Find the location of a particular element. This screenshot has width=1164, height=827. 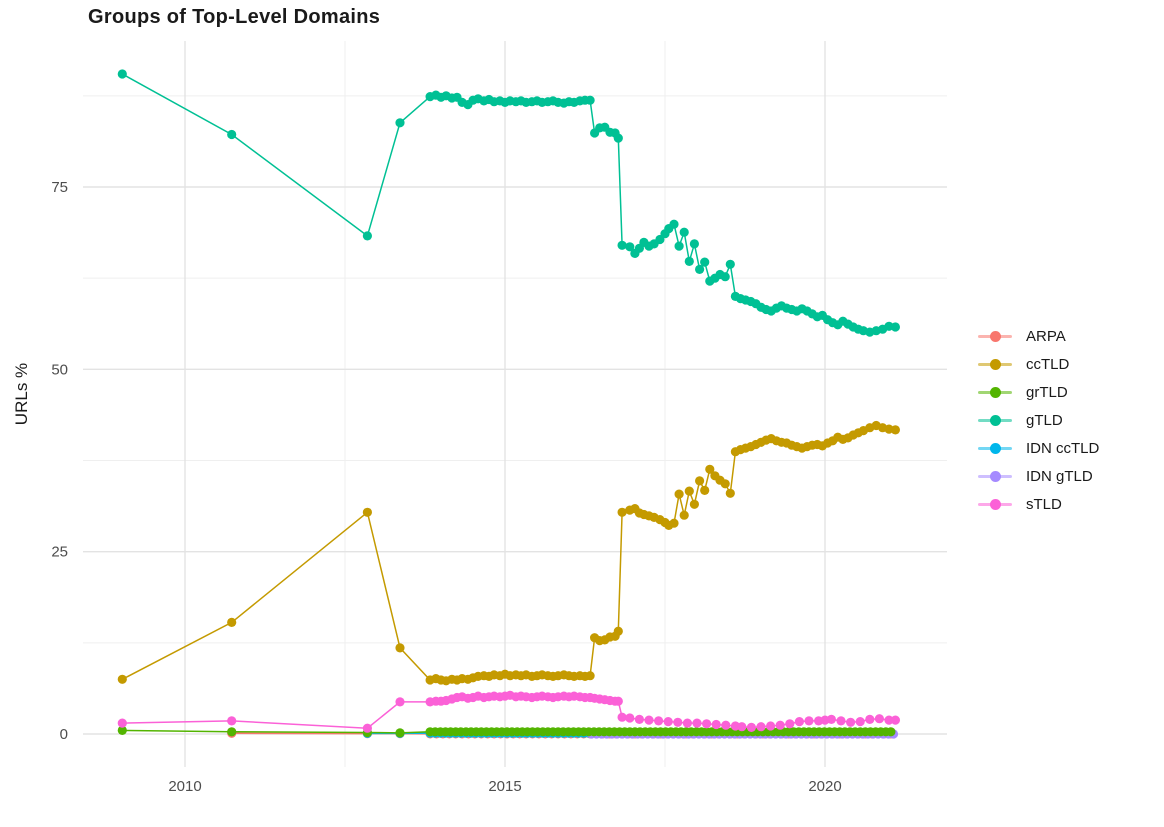

x-tick-2015: 2015 is located at coordinates (504, 786).